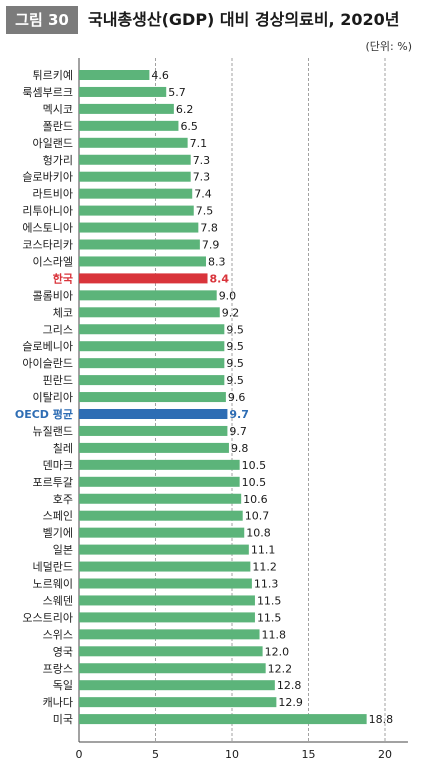 This screenshot has height=763, width=421. Describe the element at coordinates (228, 295) in the screenshot. I see `value-label: 9.0` at that location.